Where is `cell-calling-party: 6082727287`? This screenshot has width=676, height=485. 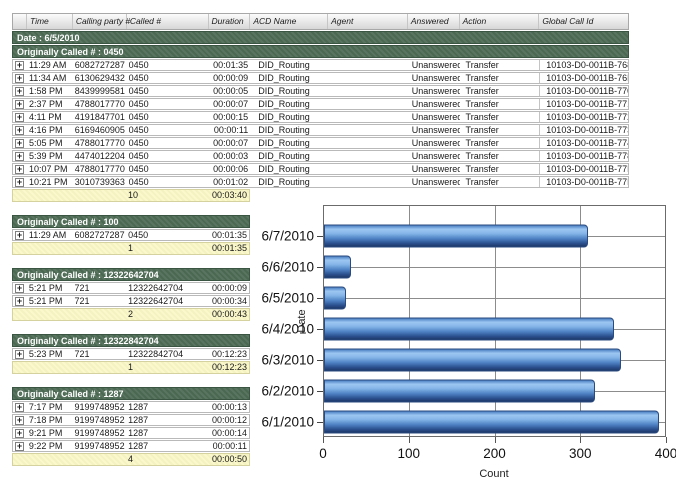 cell-calling-party: 6082727287 is located at coordinates (99, 235).